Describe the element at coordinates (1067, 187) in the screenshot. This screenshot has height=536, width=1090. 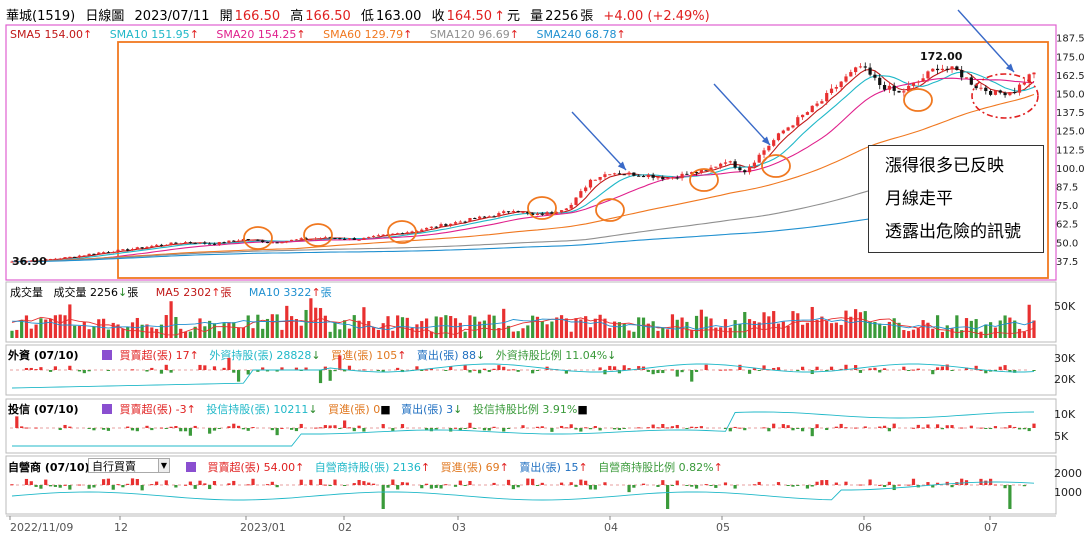
I see `price-tick-label: 87.5` at that location.